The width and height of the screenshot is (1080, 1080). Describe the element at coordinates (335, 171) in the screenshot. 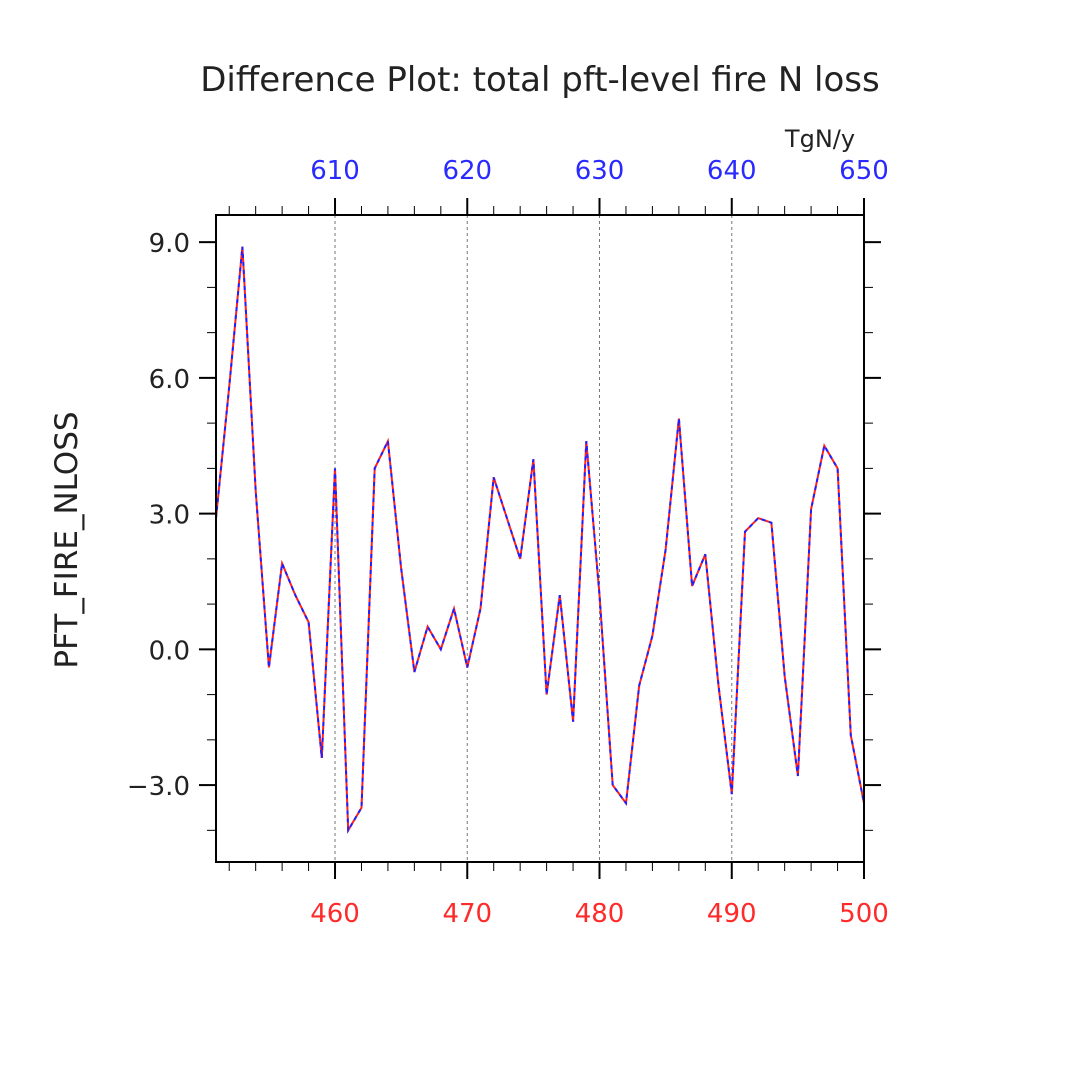

I see `x-top-tick-label: 610` at that location.